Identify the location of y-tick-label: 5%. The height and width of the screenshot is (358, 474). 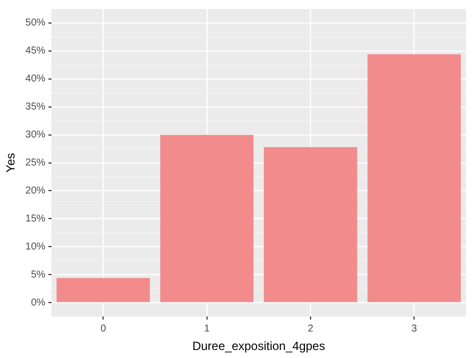
(38, 274).